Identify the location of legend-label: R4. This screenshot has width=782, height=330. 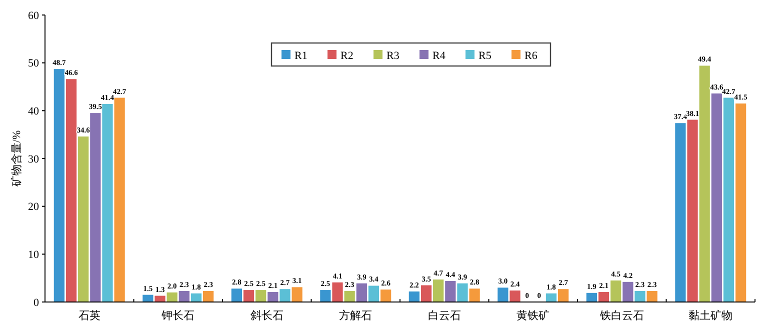
(439, 56).